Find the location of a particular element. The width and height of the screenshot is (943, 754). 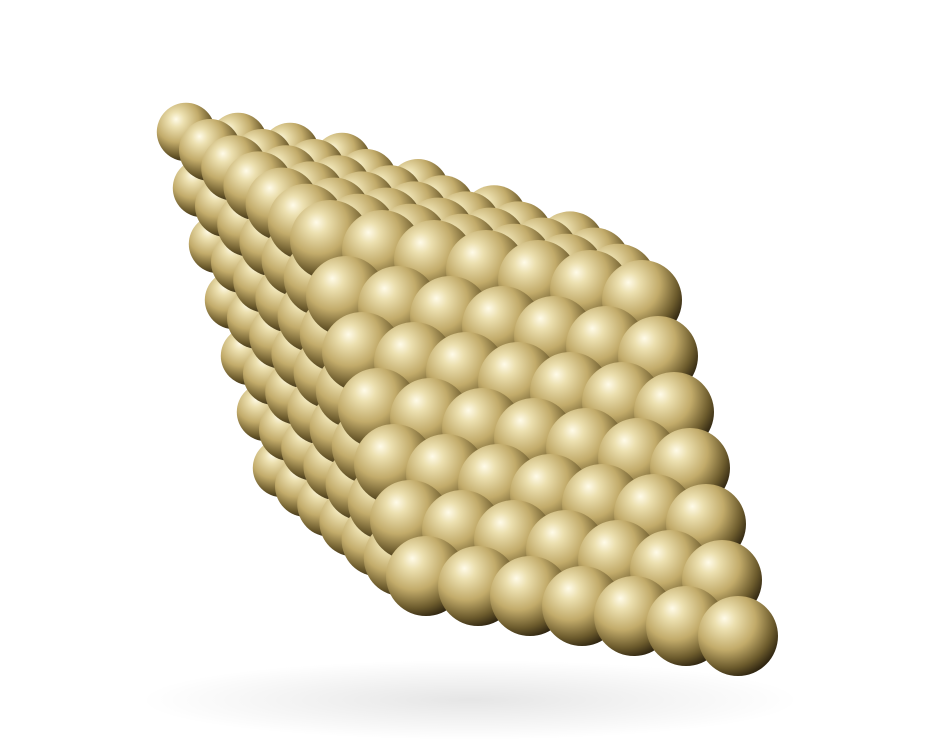

ground-shadow is located at coordinates (470, 700).